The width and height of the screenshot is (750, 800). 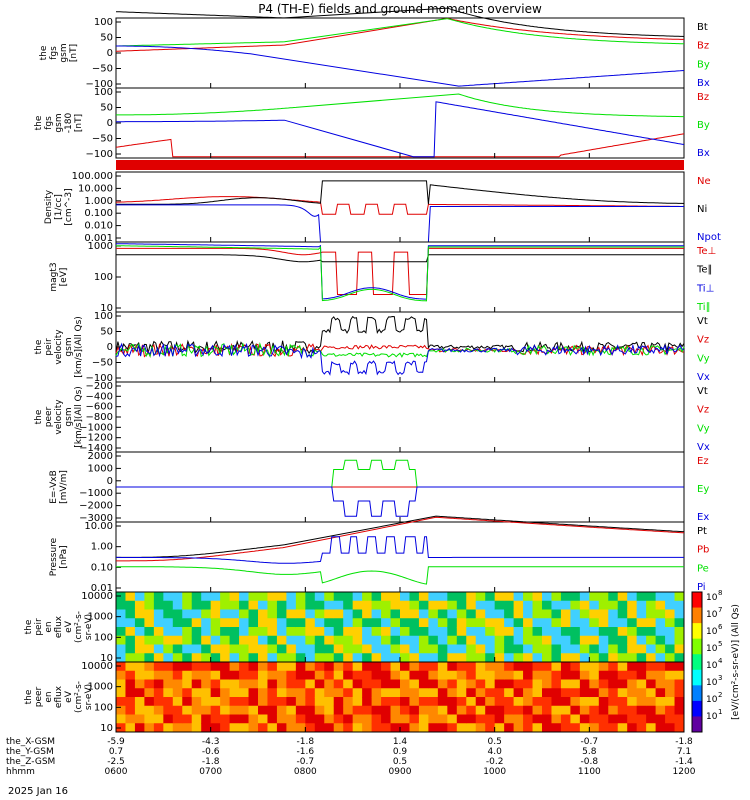 I want to click on orbit-row-value: 5.8, so click(x=589, y=752).